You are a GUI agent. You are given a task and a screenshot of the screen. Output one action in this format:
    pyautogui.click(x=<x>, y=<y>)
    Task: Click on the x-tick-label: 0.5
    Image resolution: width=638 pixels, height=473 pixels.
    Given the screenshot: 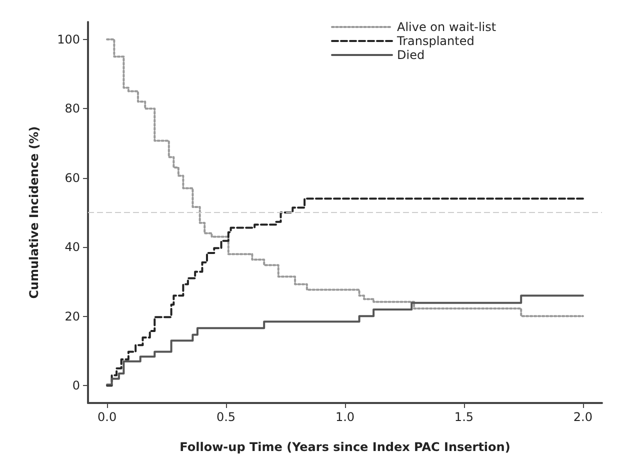 What is the action you would take?
    pyautogui.click(x=226, y=417)
    